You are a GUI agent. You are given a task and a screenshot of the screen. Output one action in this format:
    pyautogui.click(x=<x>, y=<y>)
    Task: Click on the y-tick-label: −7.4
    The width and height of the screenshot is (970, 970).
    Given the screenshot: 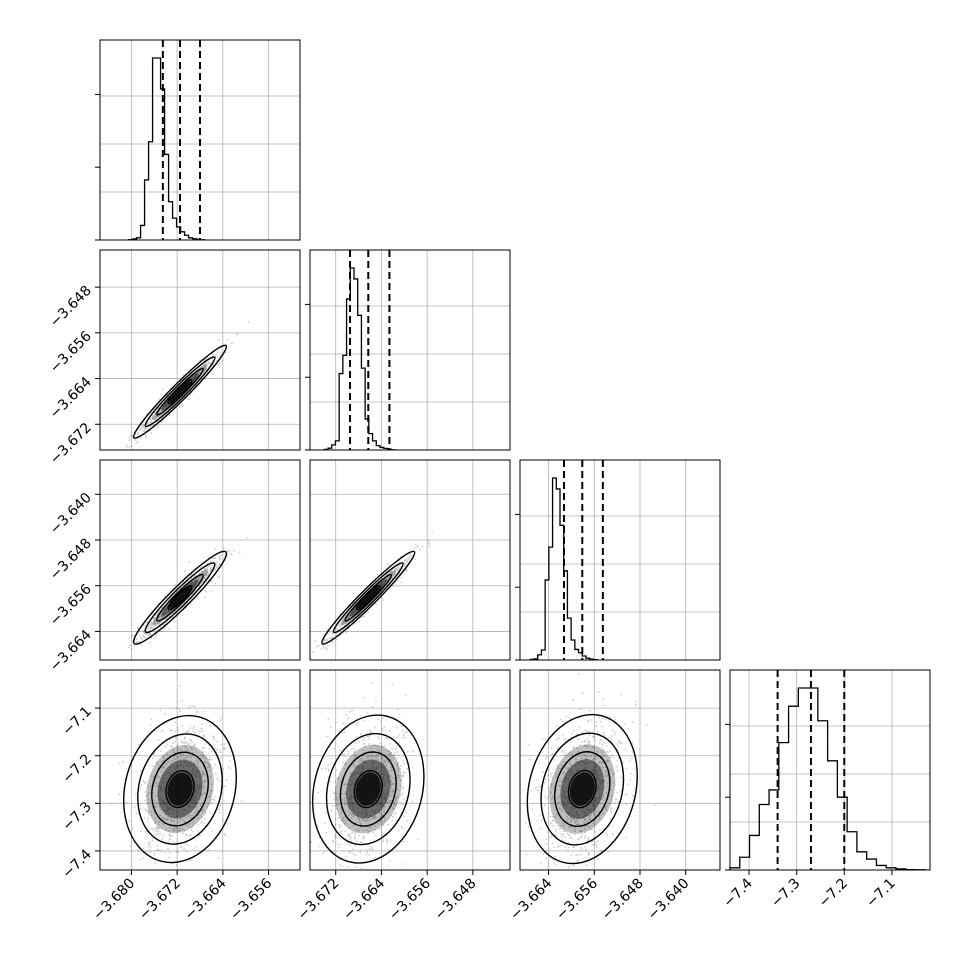 What is the action you would take?
    pyautogui.click(x=76, y=863)
    